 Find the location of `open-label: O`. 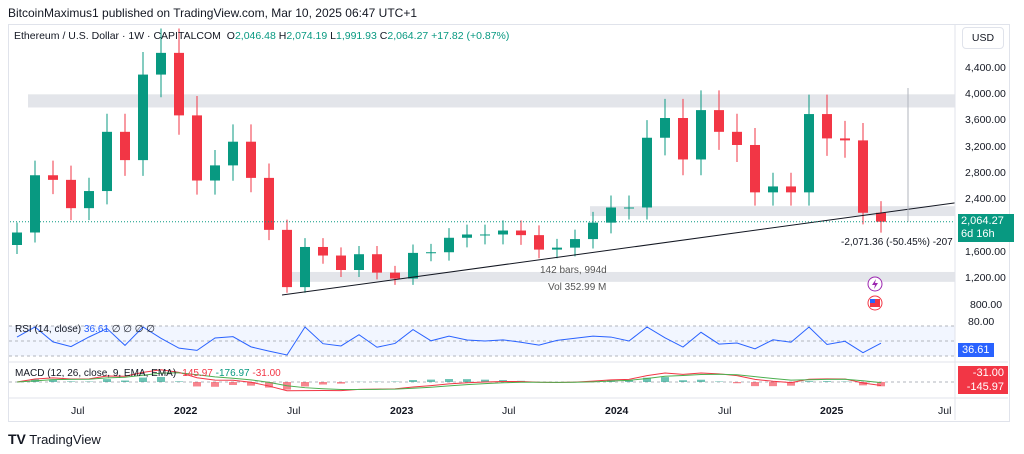

open-label: O is located at coordinates (230, 36).